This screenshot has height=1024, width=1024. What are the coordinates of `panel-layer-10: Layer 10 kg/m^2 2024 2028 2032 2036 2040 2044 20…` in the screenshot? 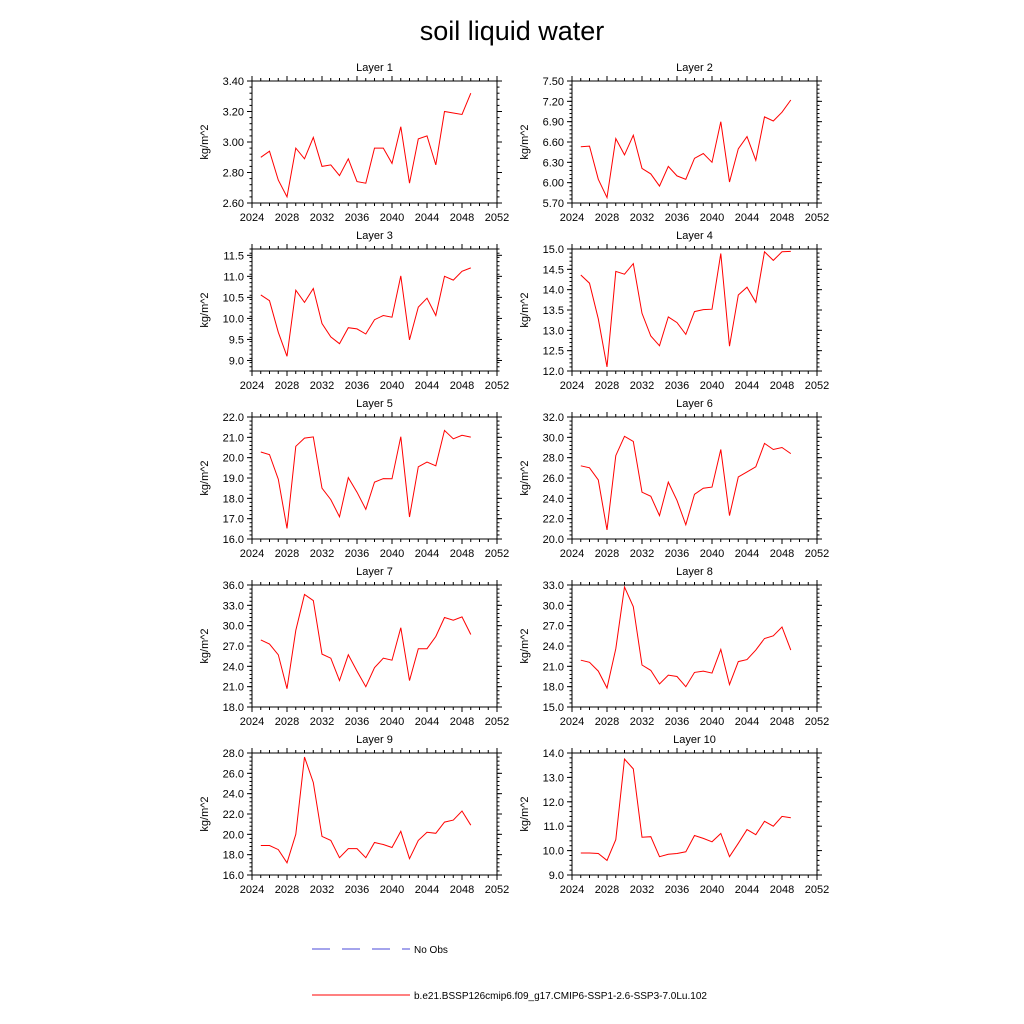 It's located at (674, 815).